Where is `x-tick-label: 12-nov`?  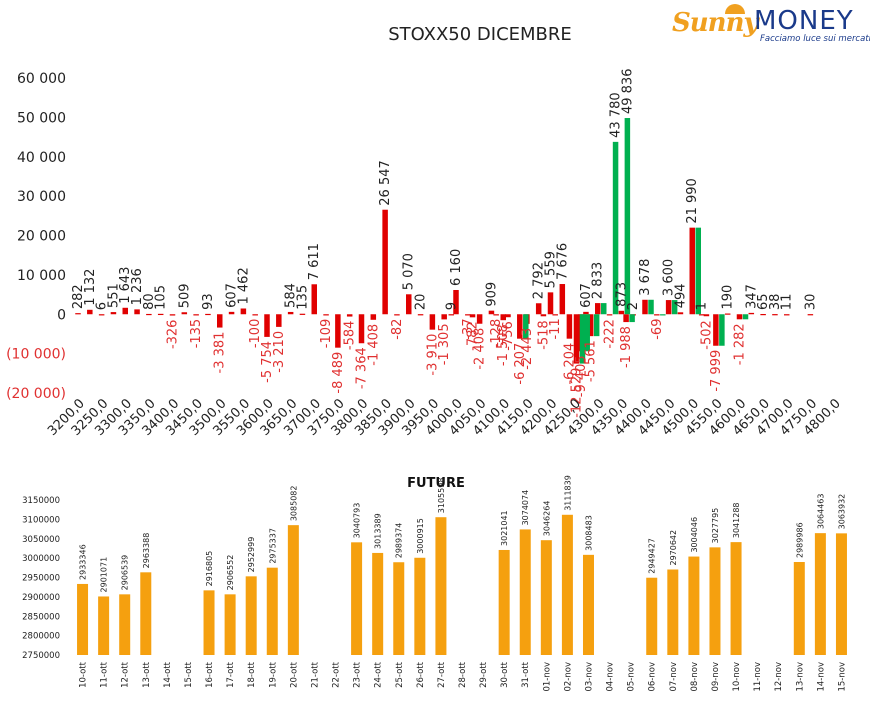 x-tick-label: 12-nov is located at coordinates (779, 677).